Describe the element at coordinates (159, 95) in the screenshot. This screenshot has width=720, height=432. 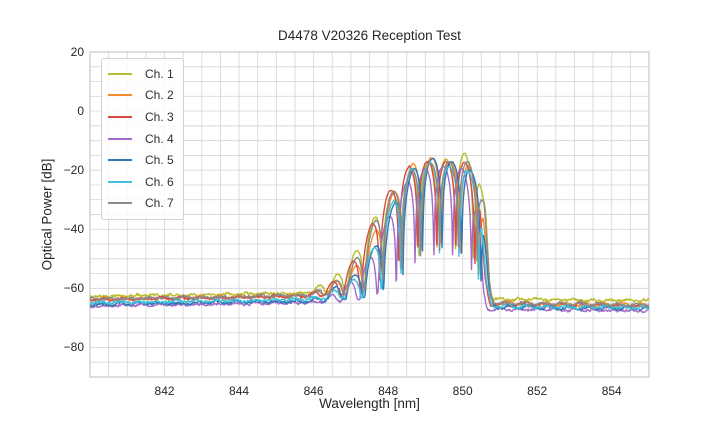
I see `legend-label: Ch. 2` at that location.